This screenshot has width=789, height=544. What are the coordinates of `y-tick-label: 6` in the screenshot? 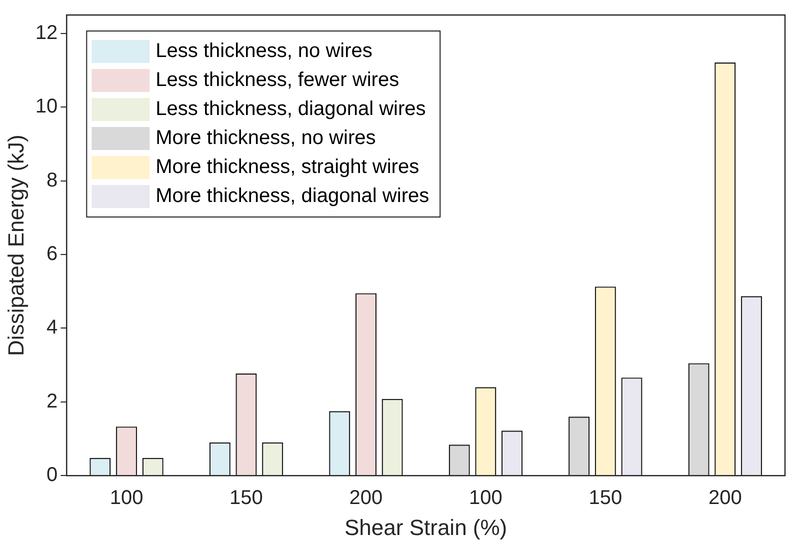 It's located at (52, 254).